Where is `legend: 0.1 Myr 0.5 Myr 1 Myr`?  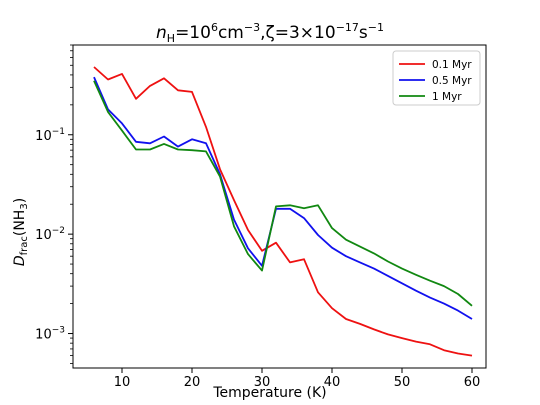 legend: 0.1 Myr 0.5 Myr 1 Myr is located at coordinates (436, 78).